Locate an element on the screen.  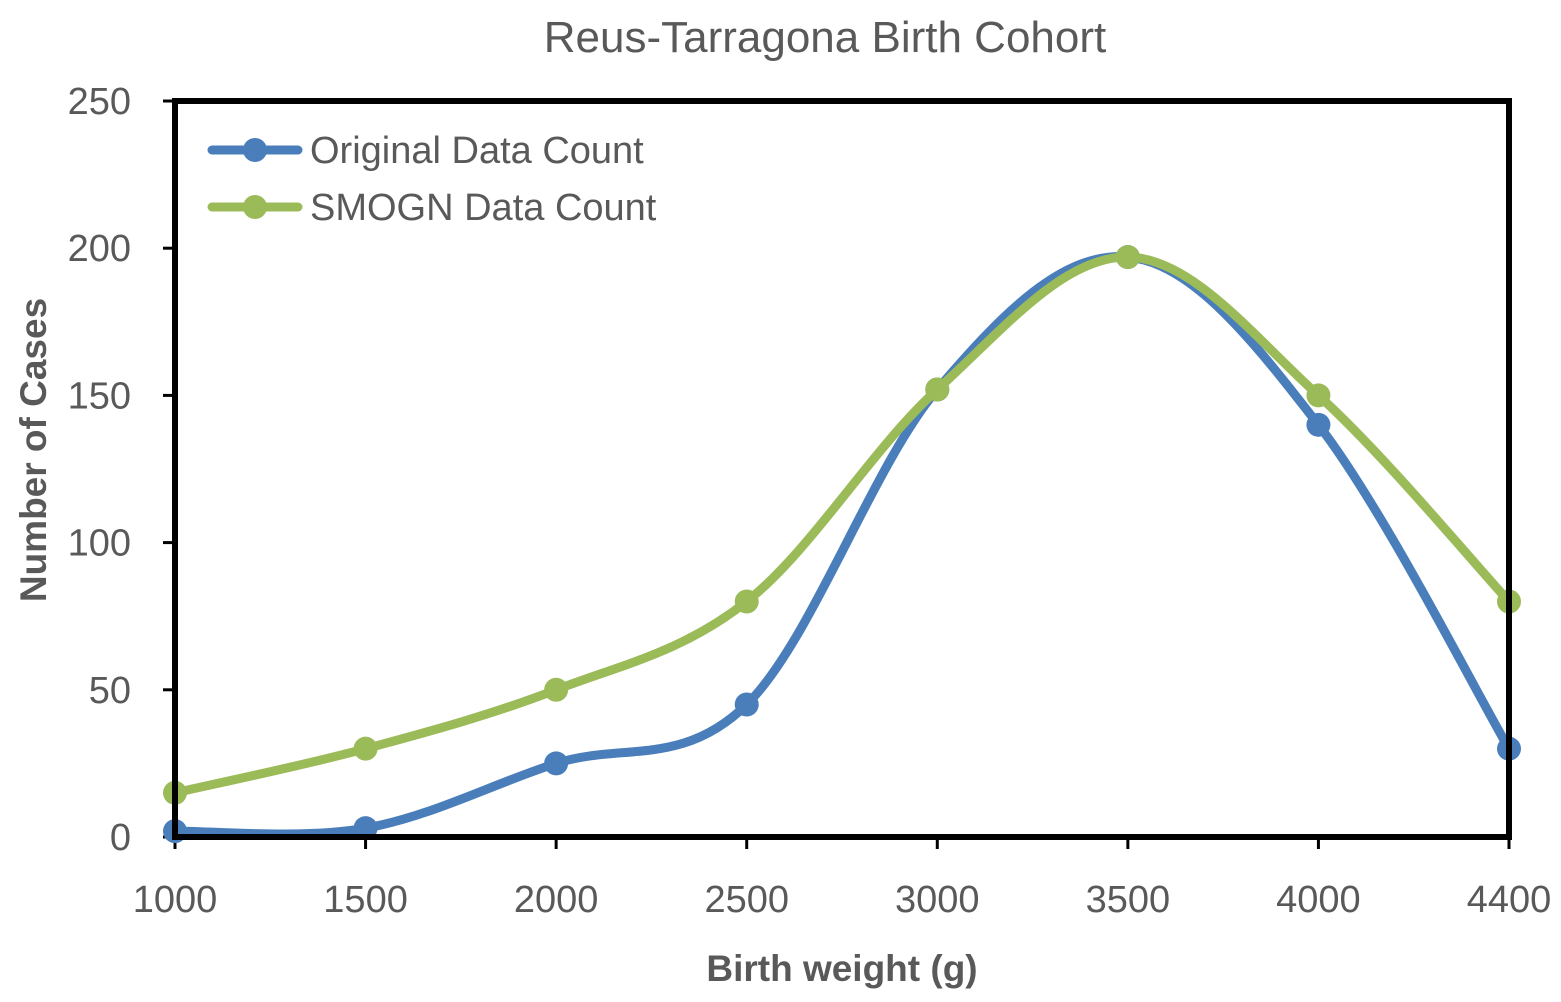
legend-label: SMOGN Data Count is located at coordinates (483, 208).